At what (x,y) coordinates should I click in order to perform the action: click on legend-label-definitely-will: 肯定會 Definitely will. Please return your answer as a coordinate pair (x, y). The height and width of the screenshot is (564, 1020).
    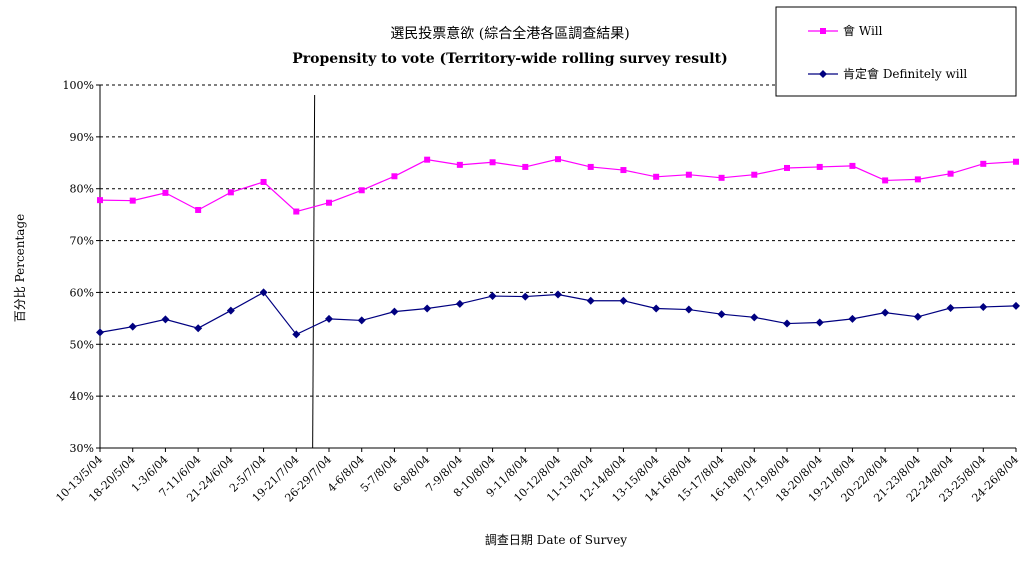
    Looking at the image, I should click on (905, 73).